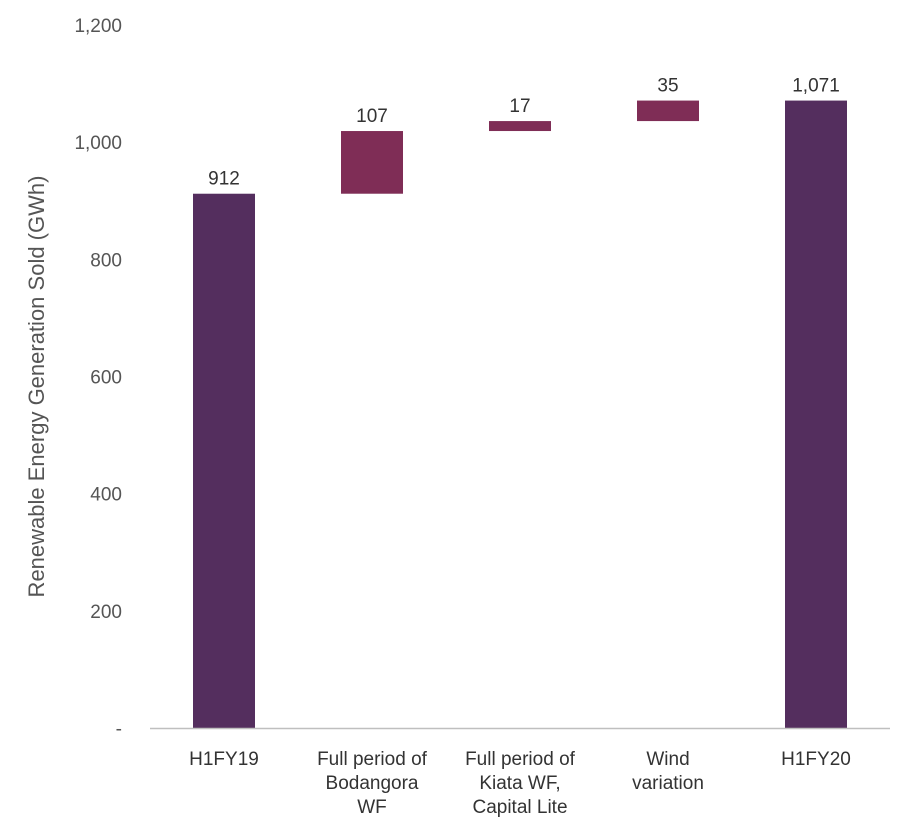 This screenshot has width=897, height=823. Describe the element at coordinates (668, 783) in the screenshot. I see `x-tick-label: variation` at that location.